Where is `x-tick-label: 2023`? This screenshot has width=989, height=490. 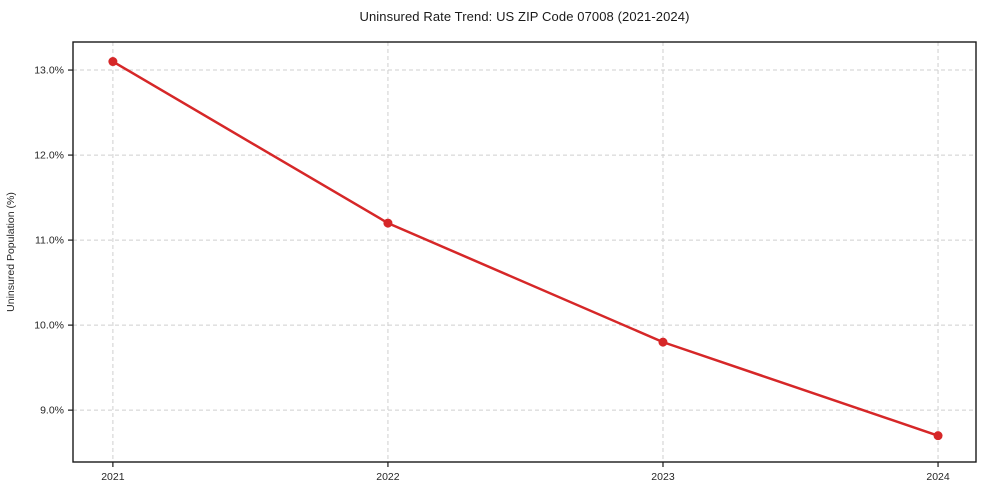
x-tick-label: 2023 is located at coordinates (663, 477).